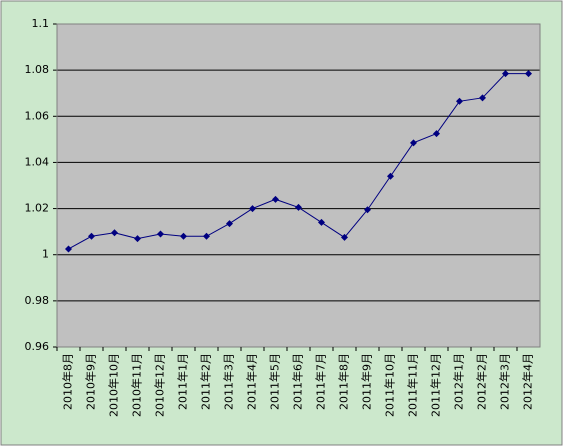  Describe the element at coordinates (436, 385) in the screenshot. I see `x-tick-label: 2011年12月` at that location.